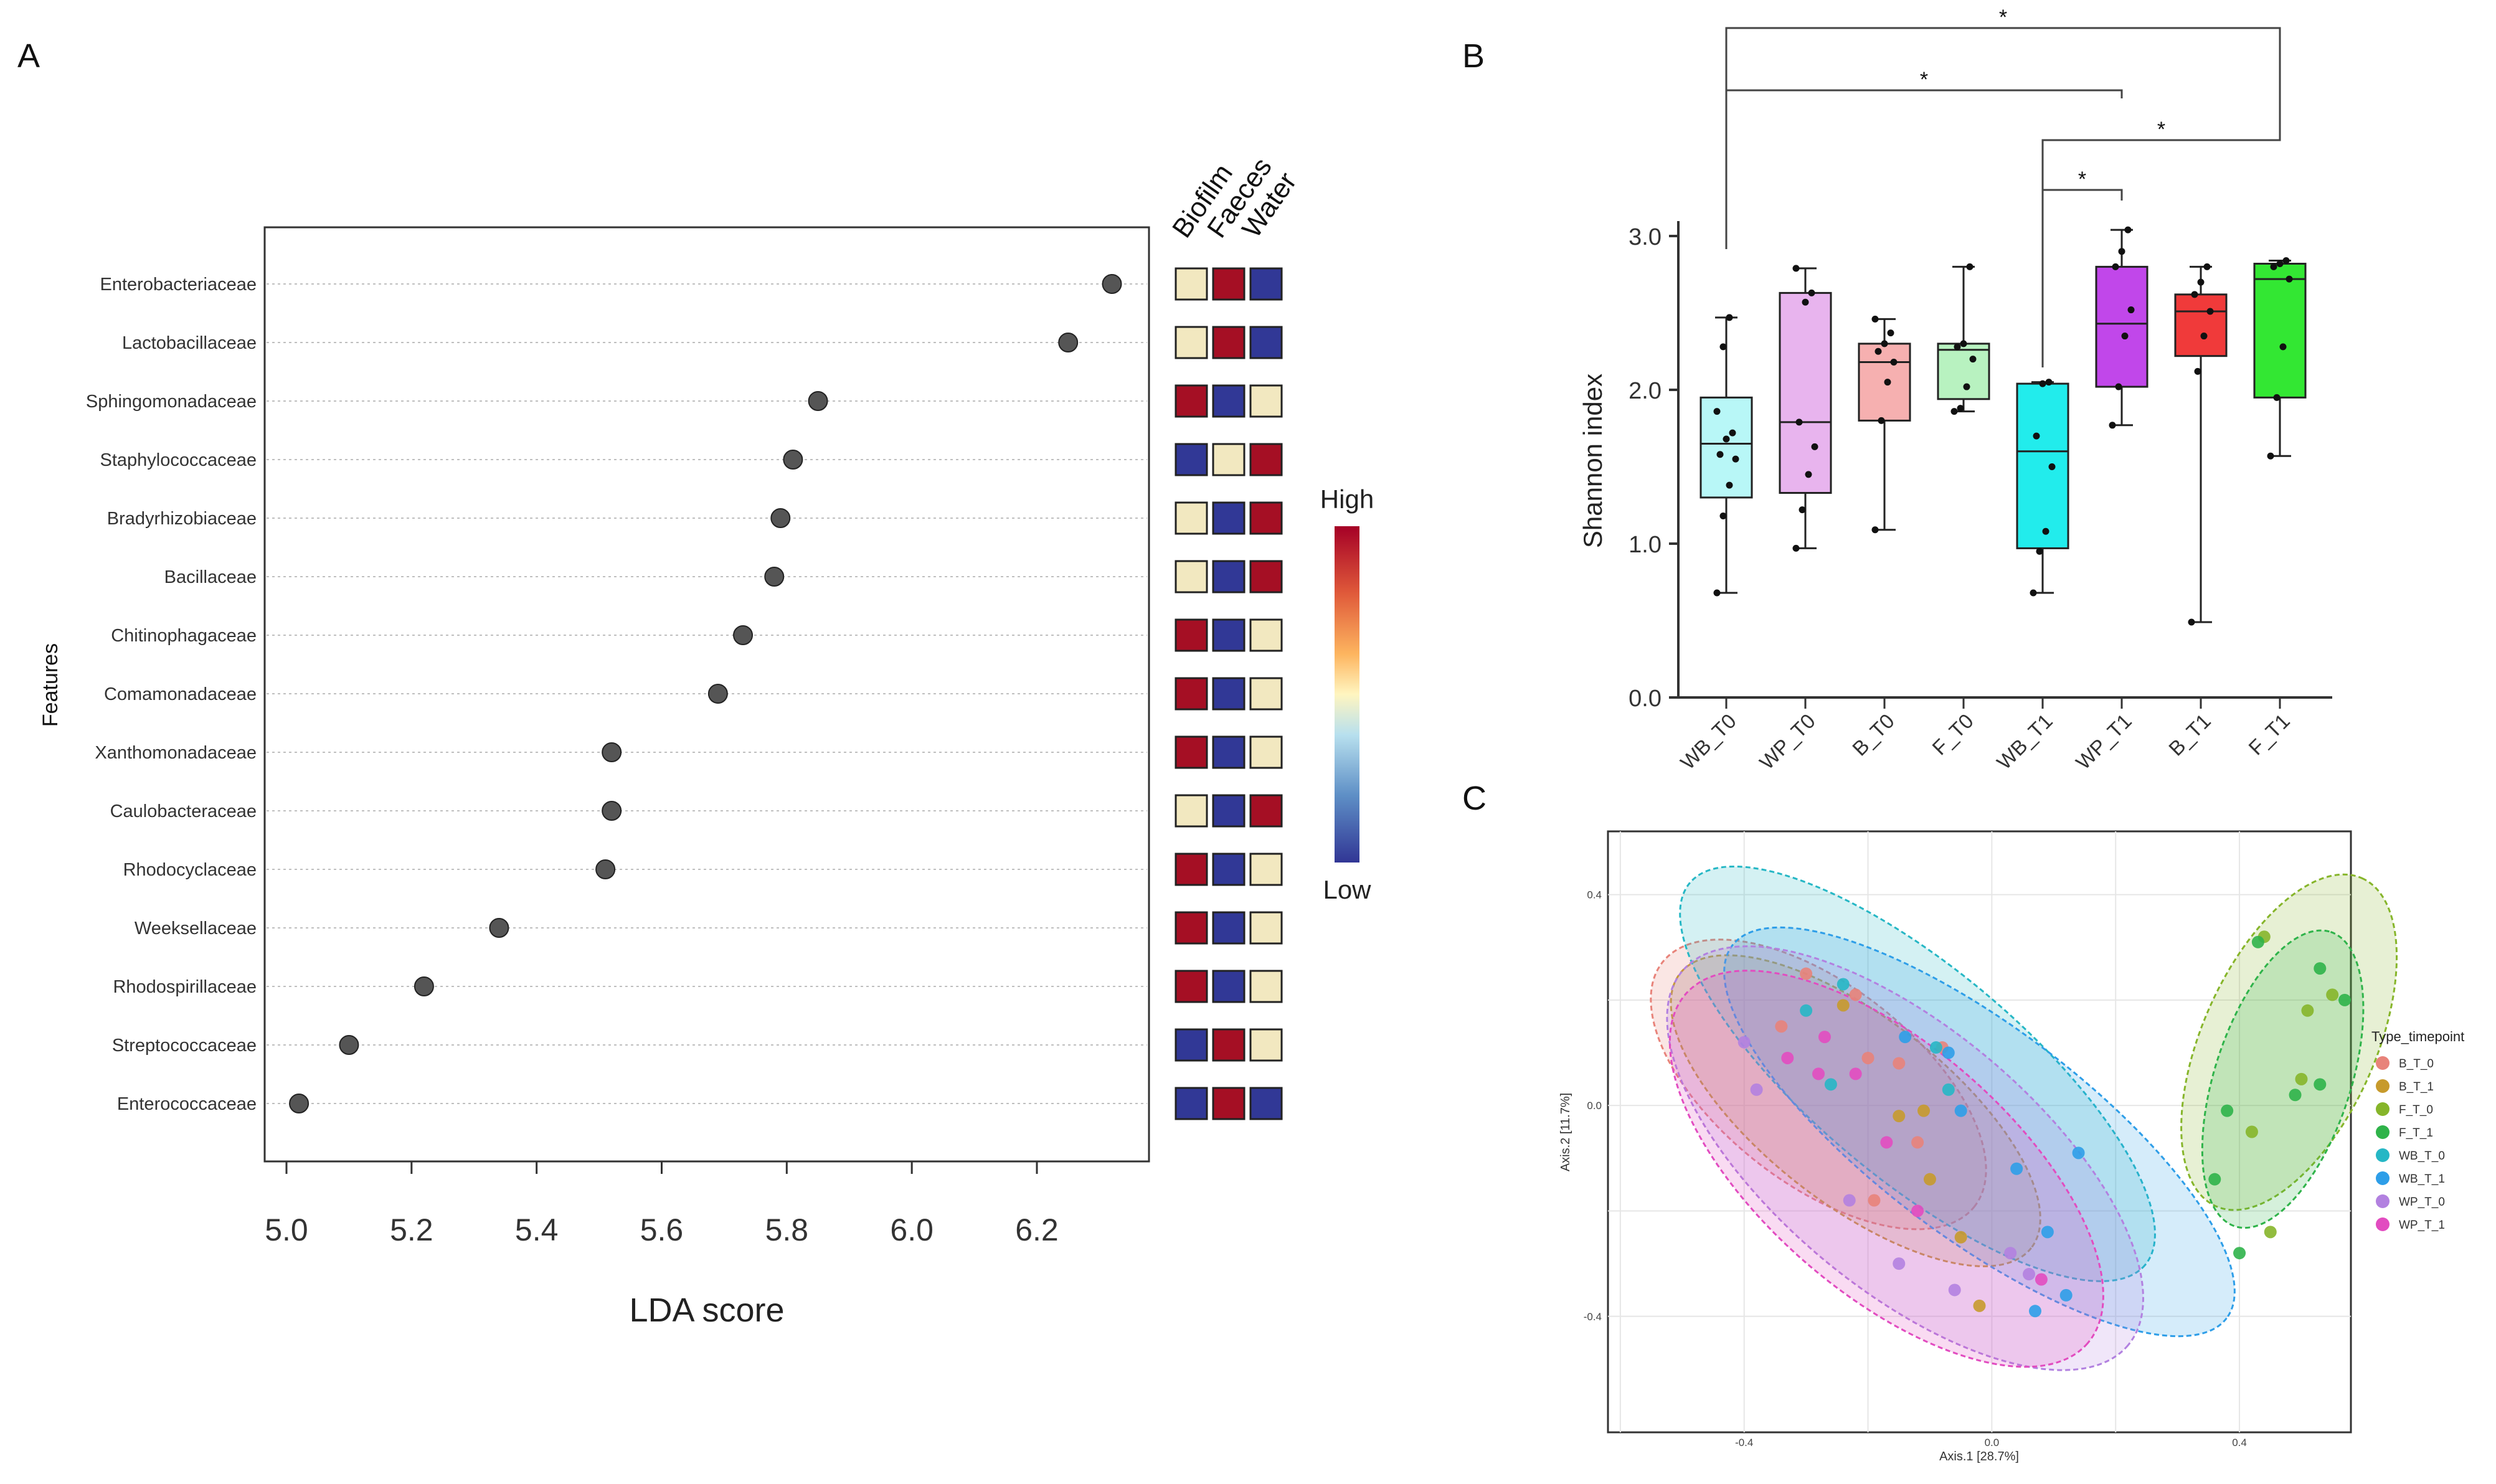  Describe the element at coordinates (176, 753) in the screenshot. I see `feature-label: Xanthomonadaceae` at that location.